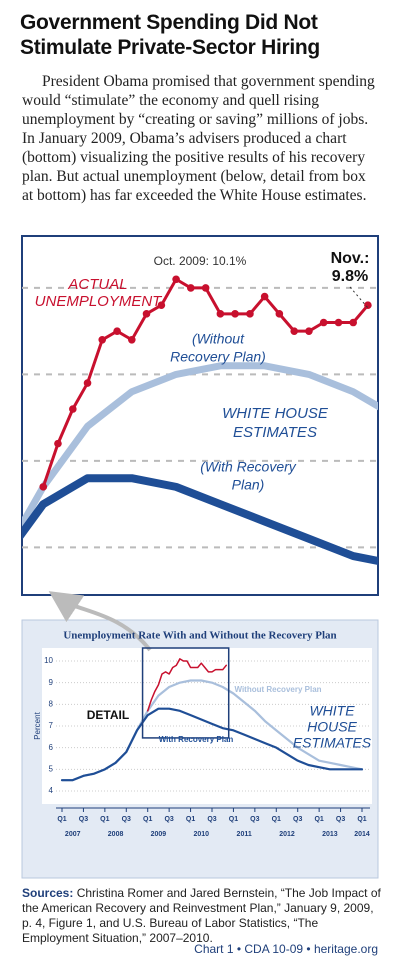 The height and width of the screenshot is (965, 400). Describe the element at coordinates (73, 834) in the screenshot. I see `year-label: 2007` at that location.